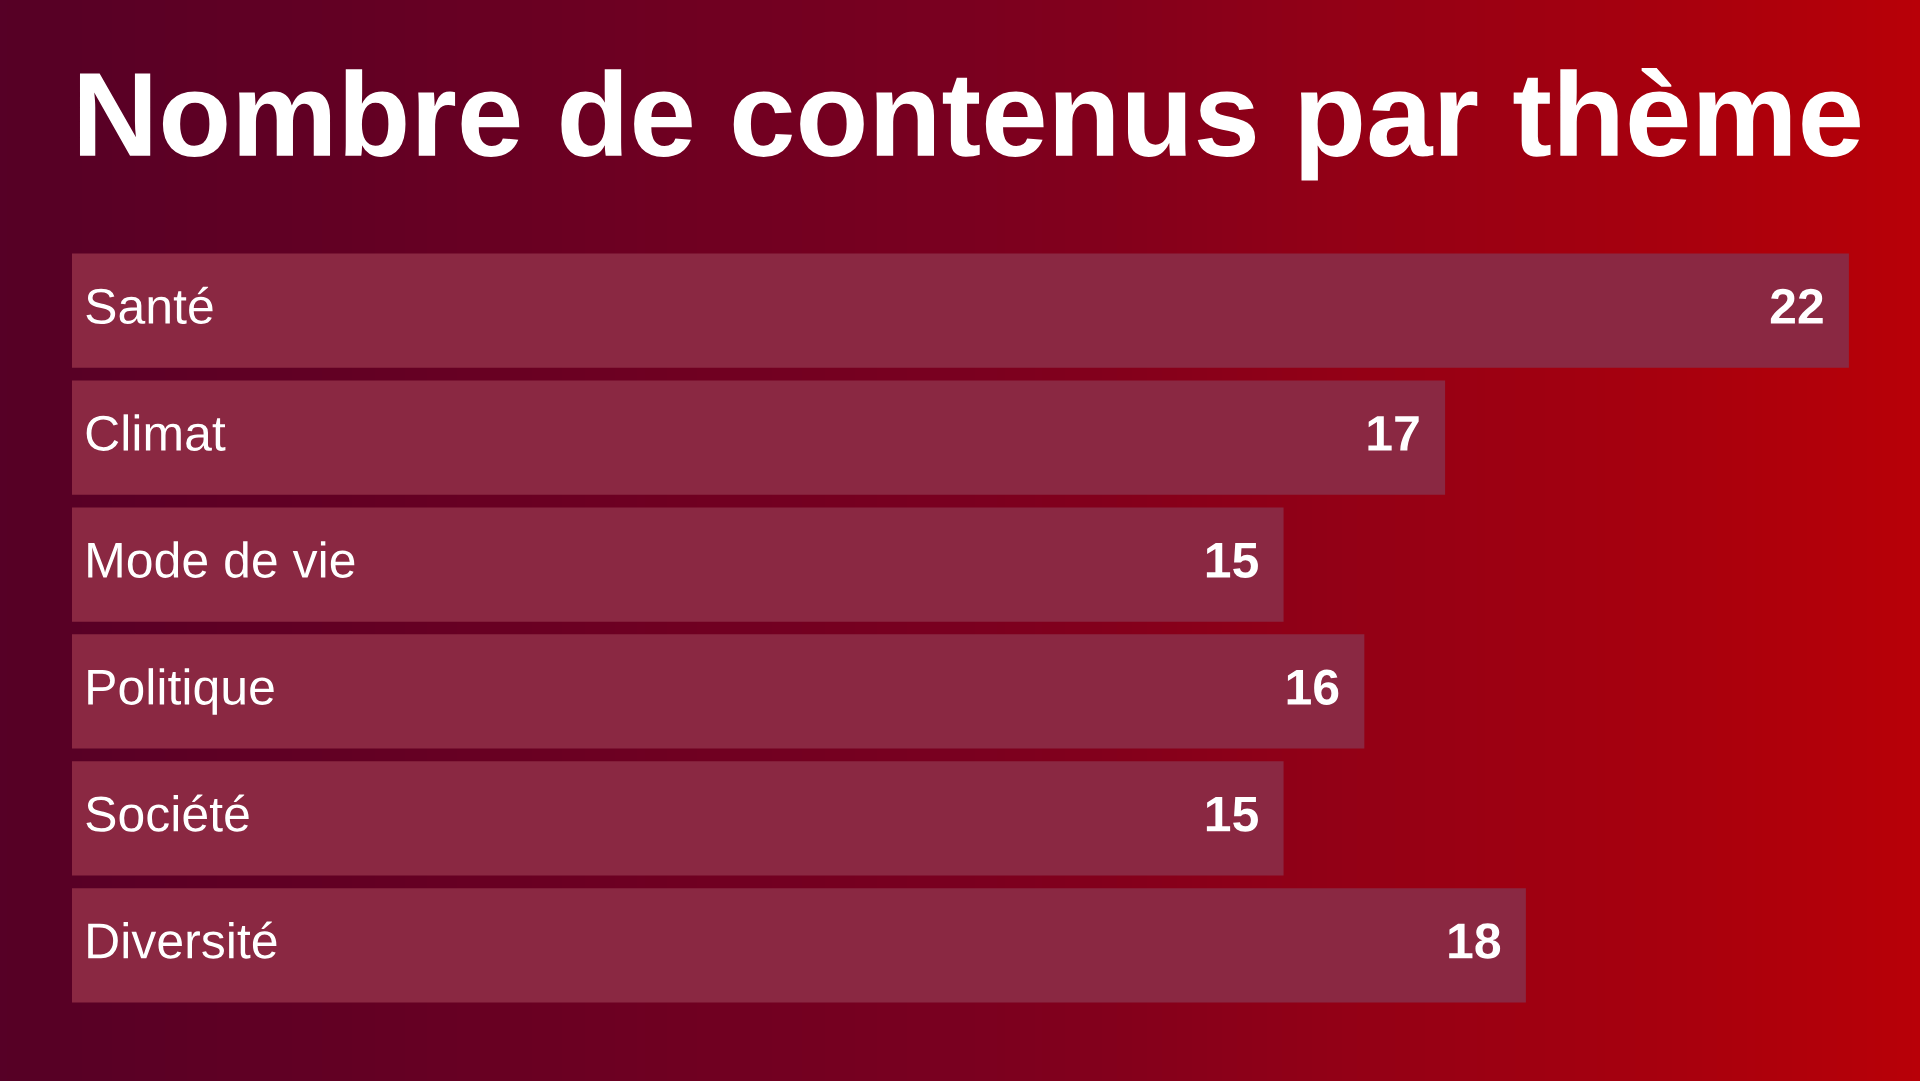 This screenshot has width=1920, height=1081. What do you see at coordinates (149, 305) in the screenshot?
I see `y-tick-label: Santé` at bounding box center [149, 305].